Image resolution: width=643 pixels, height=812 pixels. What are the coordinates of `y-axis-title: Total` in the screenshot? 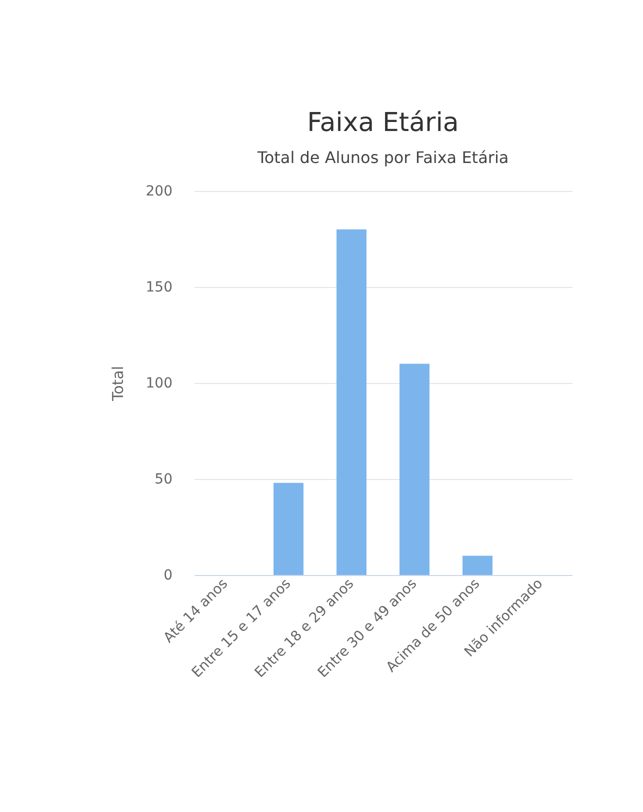 It's located at (117, 384).